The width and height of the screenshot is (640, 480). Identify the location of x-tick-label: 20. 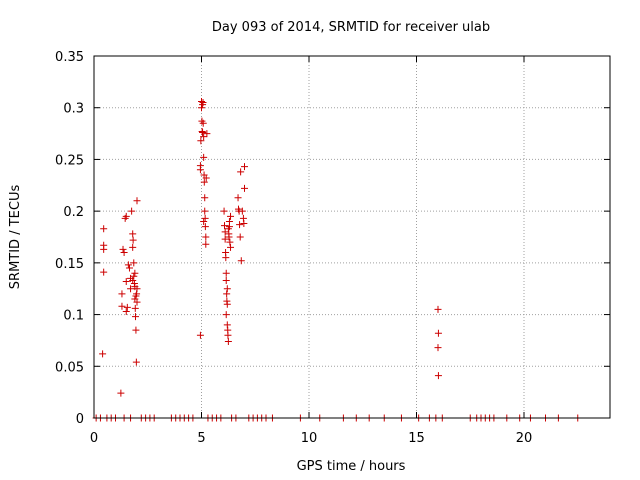
(524, 438).